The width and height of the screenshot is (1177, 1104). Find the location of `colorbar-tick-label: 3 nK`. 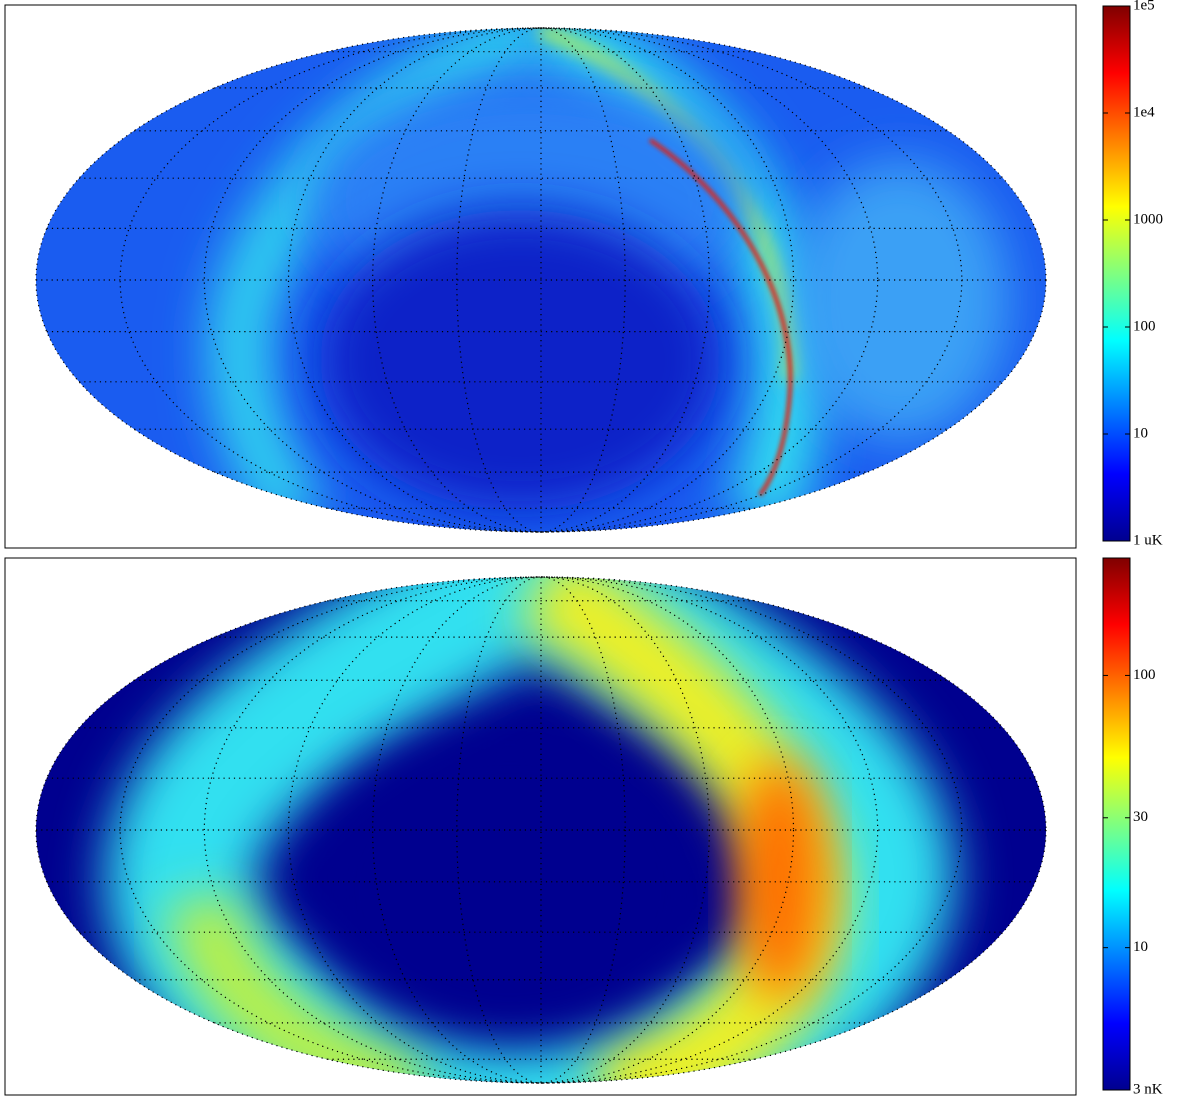

colorbar-tick-label: 3 nK is located at coordinates (1148, 1089).